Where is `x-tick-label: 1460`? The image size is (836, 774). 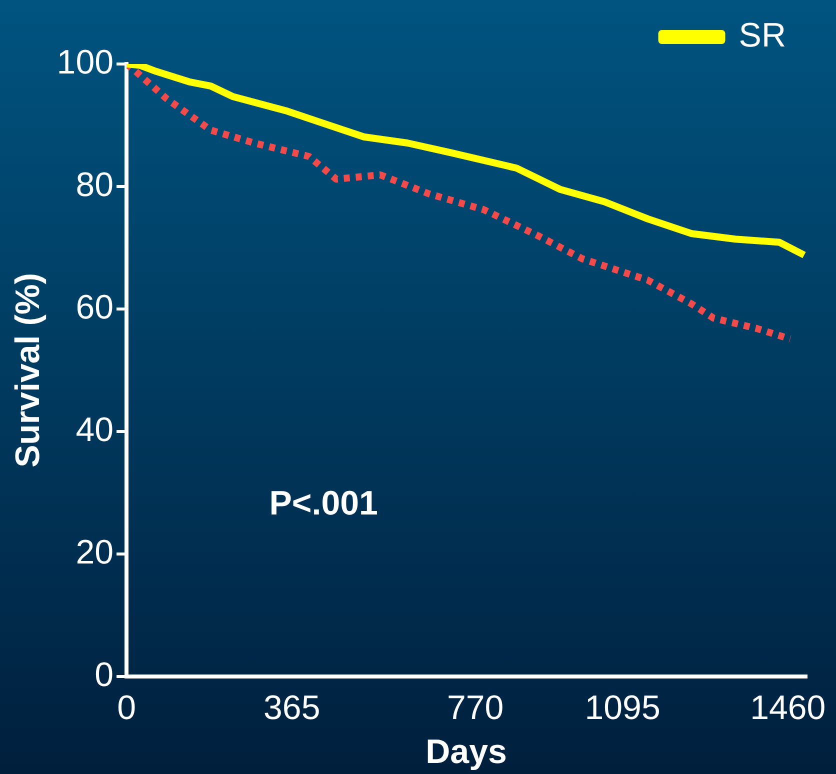 x-tick-label: 1460 is located at coordinates (788, 708).